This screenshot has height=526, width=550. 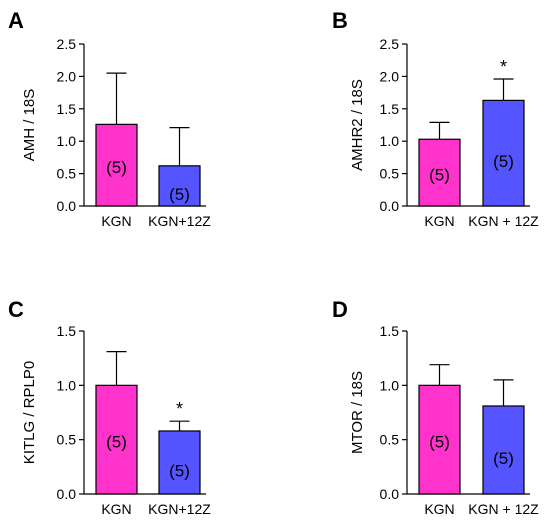 I want to click on y-axis-label: MTOR / 18S, so click(x=357, y=412).